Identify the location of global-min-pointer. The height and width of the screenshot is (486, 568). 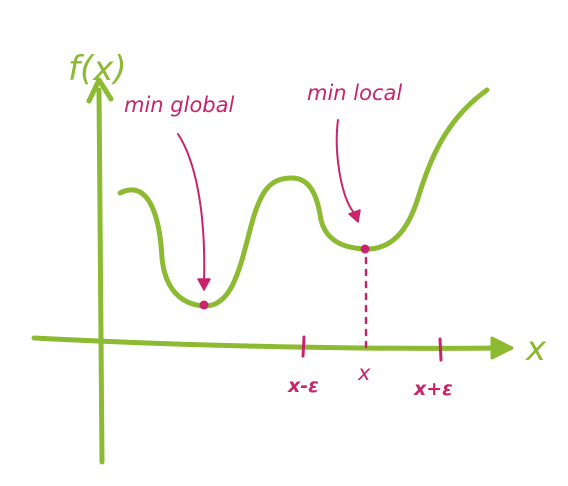
(191, 208).